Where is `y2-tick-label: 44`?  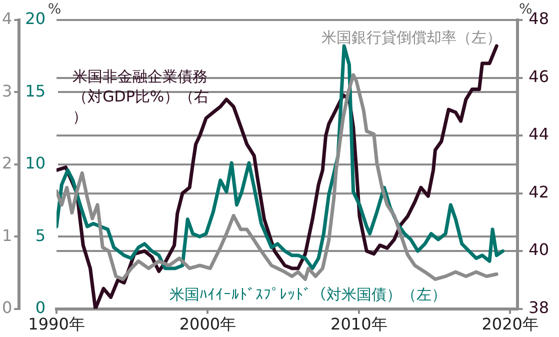 y2-tick-label: 44 is located at coordinates (538, 134).